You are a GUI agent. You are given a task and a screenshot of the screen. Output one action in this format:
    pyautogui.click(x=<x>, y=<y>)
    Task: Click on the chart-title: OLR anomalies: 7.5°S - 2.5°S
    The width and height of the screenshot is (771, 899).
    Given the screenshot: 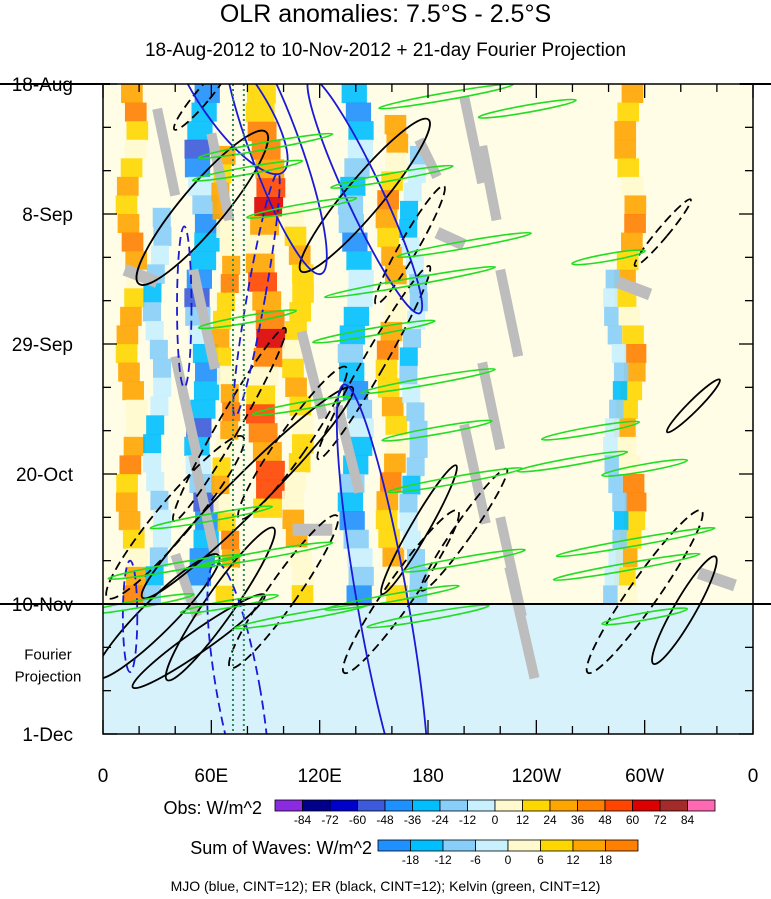 What is the action you would take?
    pyautogui.click(x=385, y=14)
    